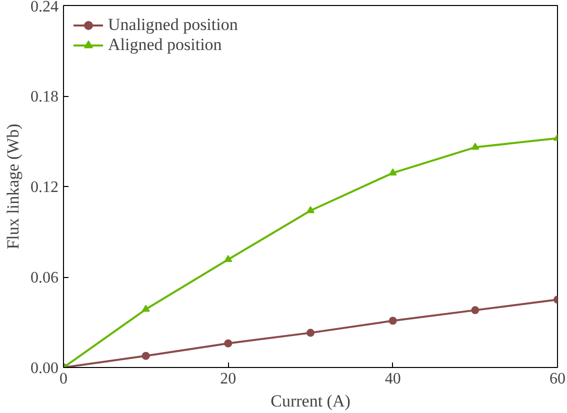 This screenshot has width=567, height=413. I want to click on y-tick-label: 0.18, so click(44, 97).